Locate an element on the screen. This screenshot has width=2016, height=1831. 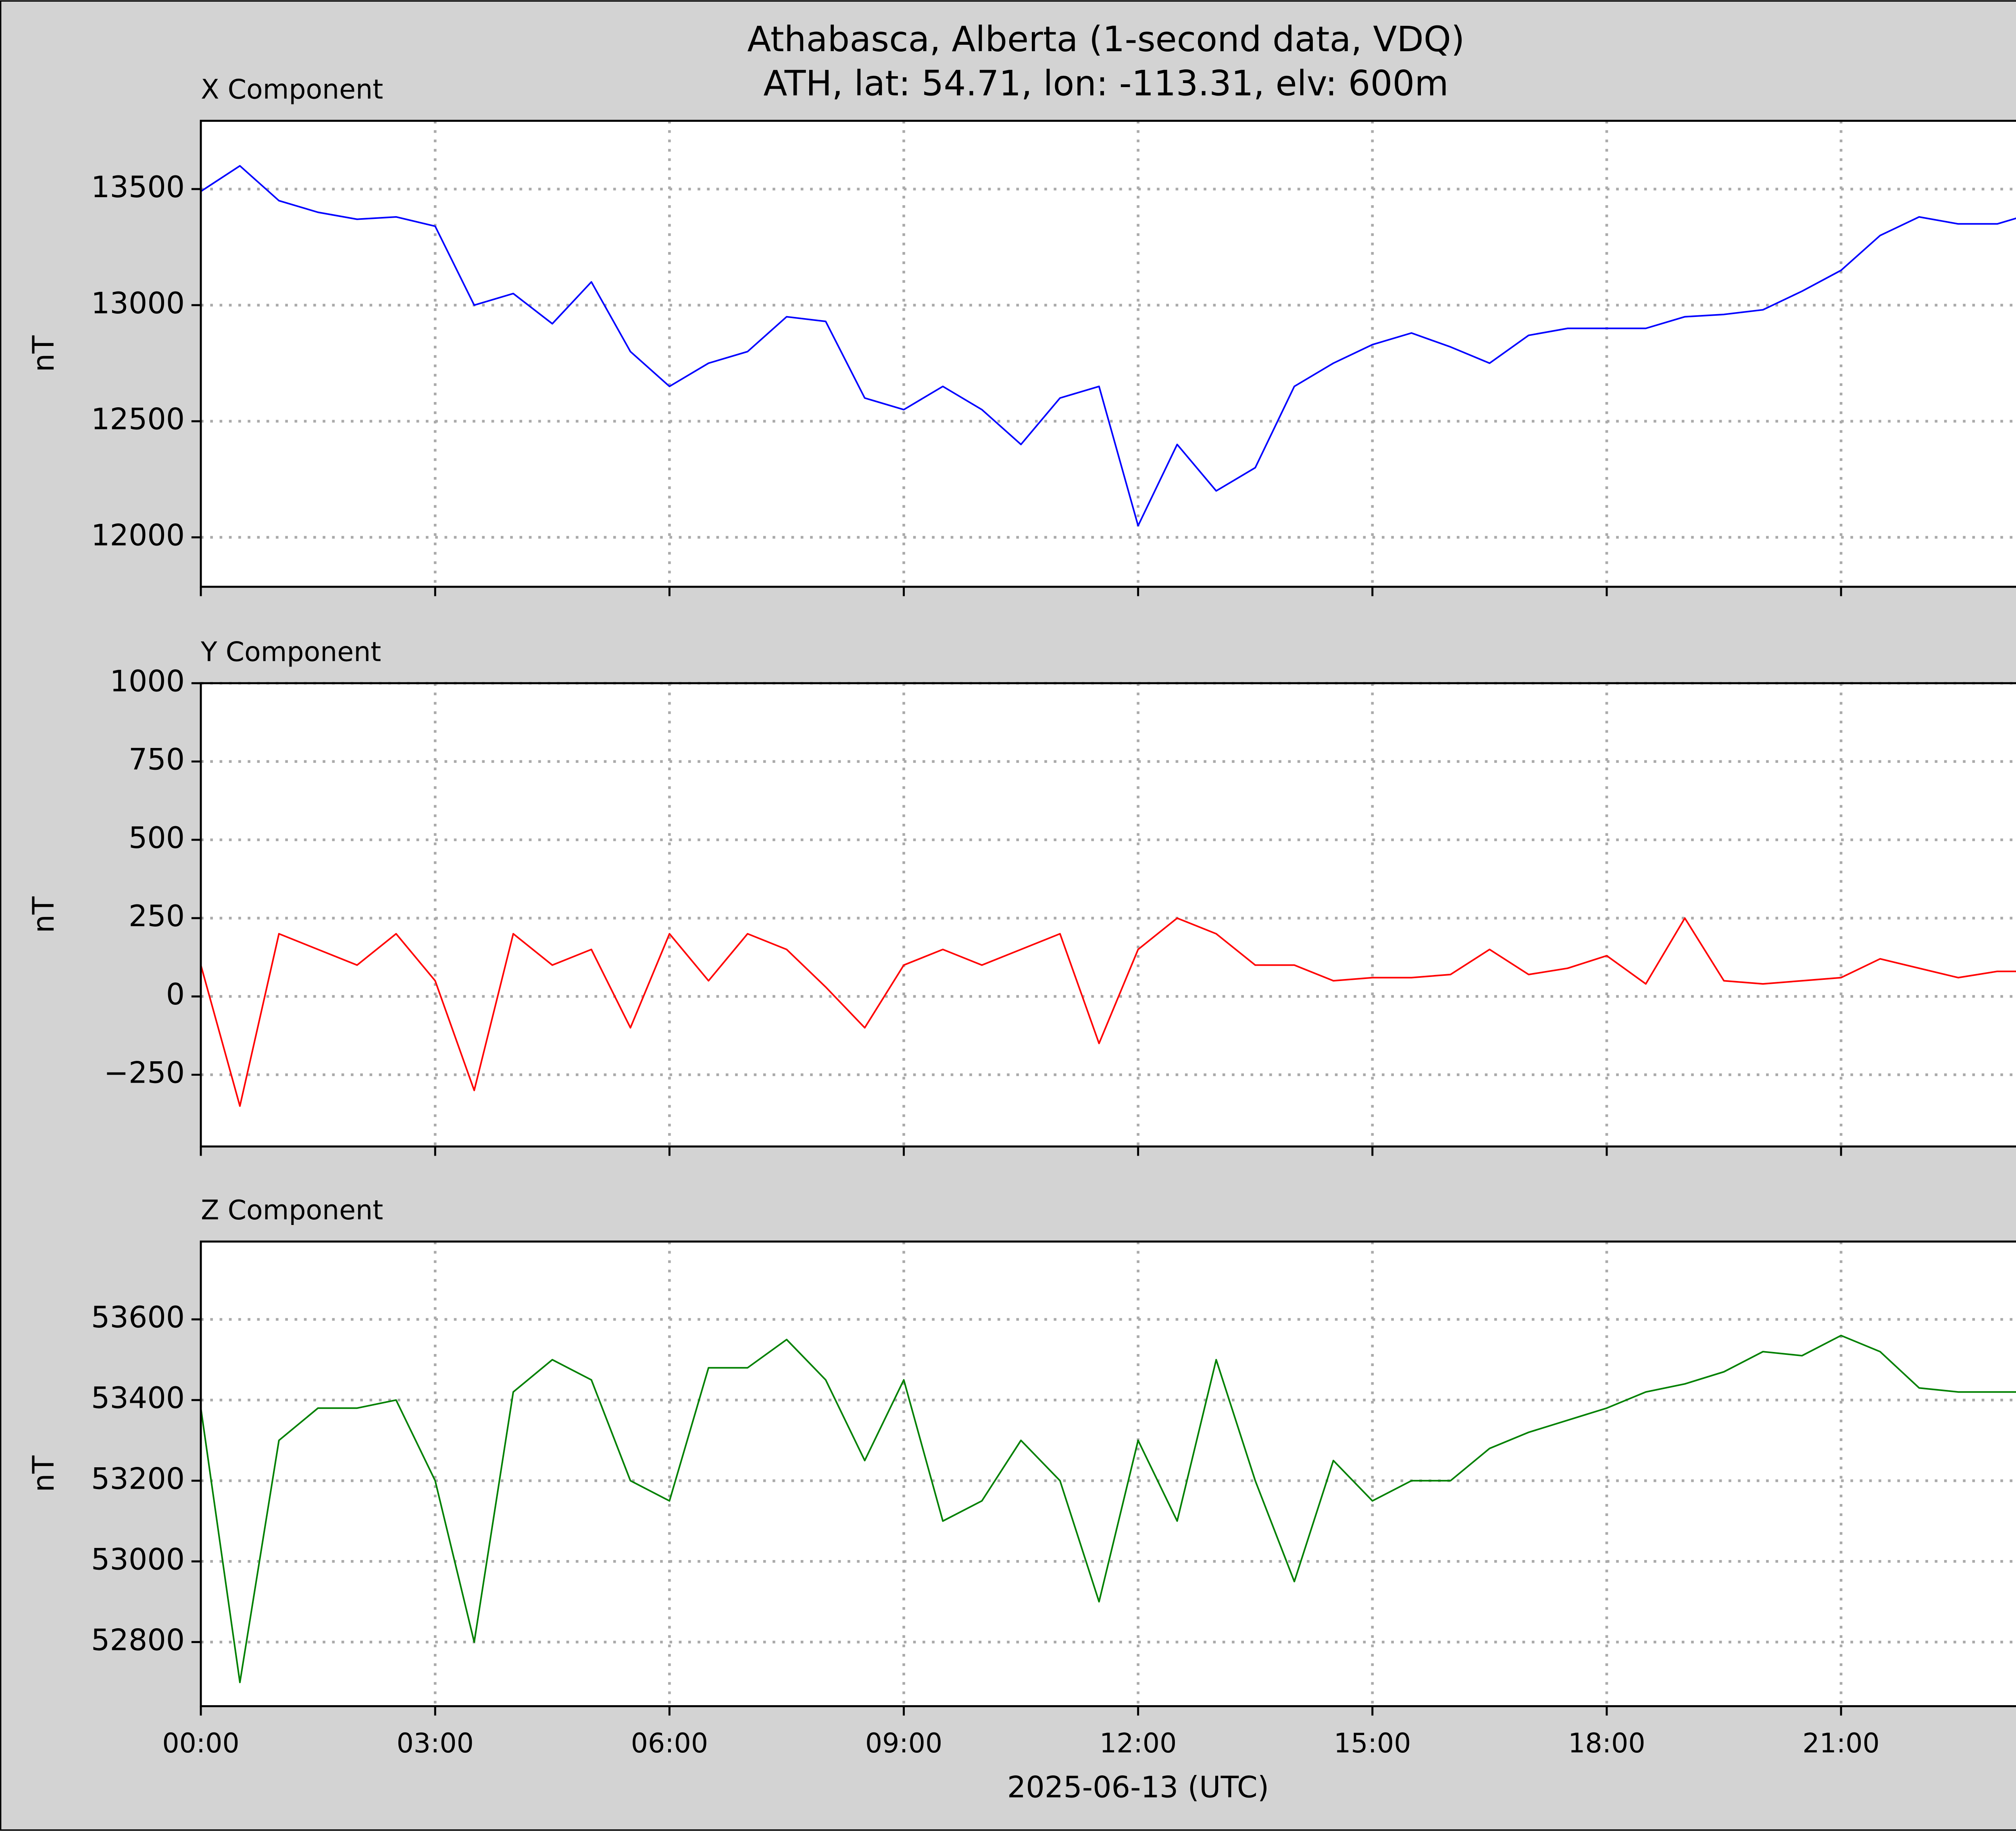
y-tick-label: 12000 is located at coordinates (138, 536).